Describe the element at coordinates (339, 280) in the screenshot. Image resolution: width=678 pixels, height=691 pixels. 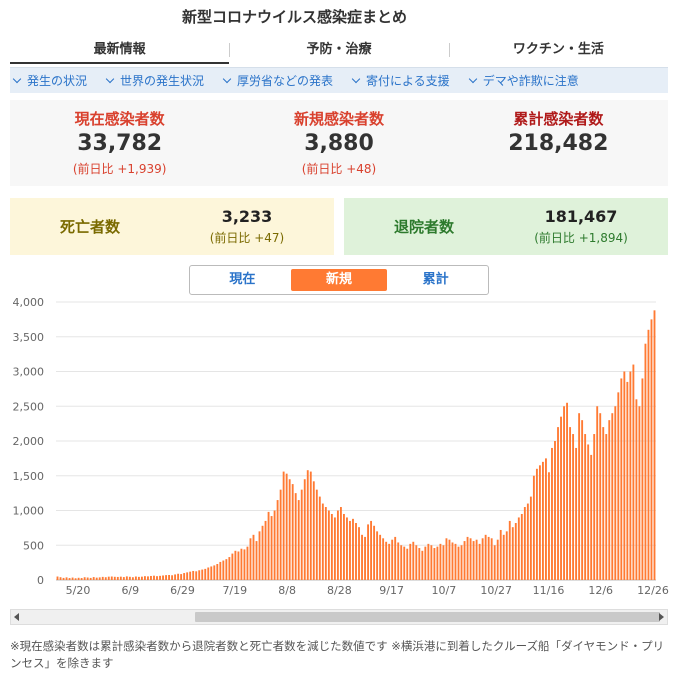
I see `toggle-new: 新規` at that location.